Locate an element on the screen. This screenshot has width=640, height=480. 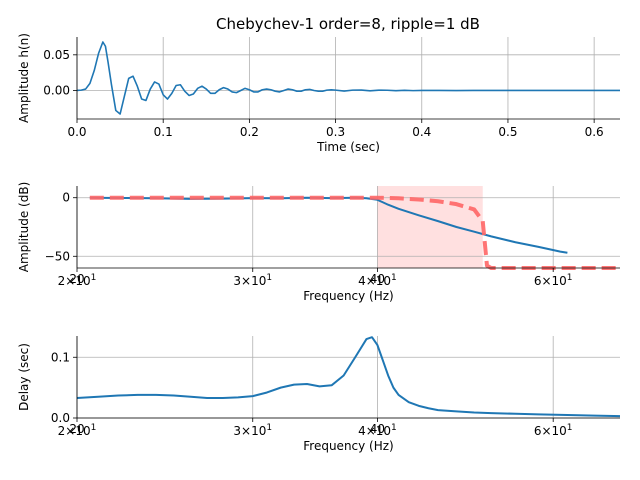
y-tick-label: 0.05 is located at coordinates (56, 55).